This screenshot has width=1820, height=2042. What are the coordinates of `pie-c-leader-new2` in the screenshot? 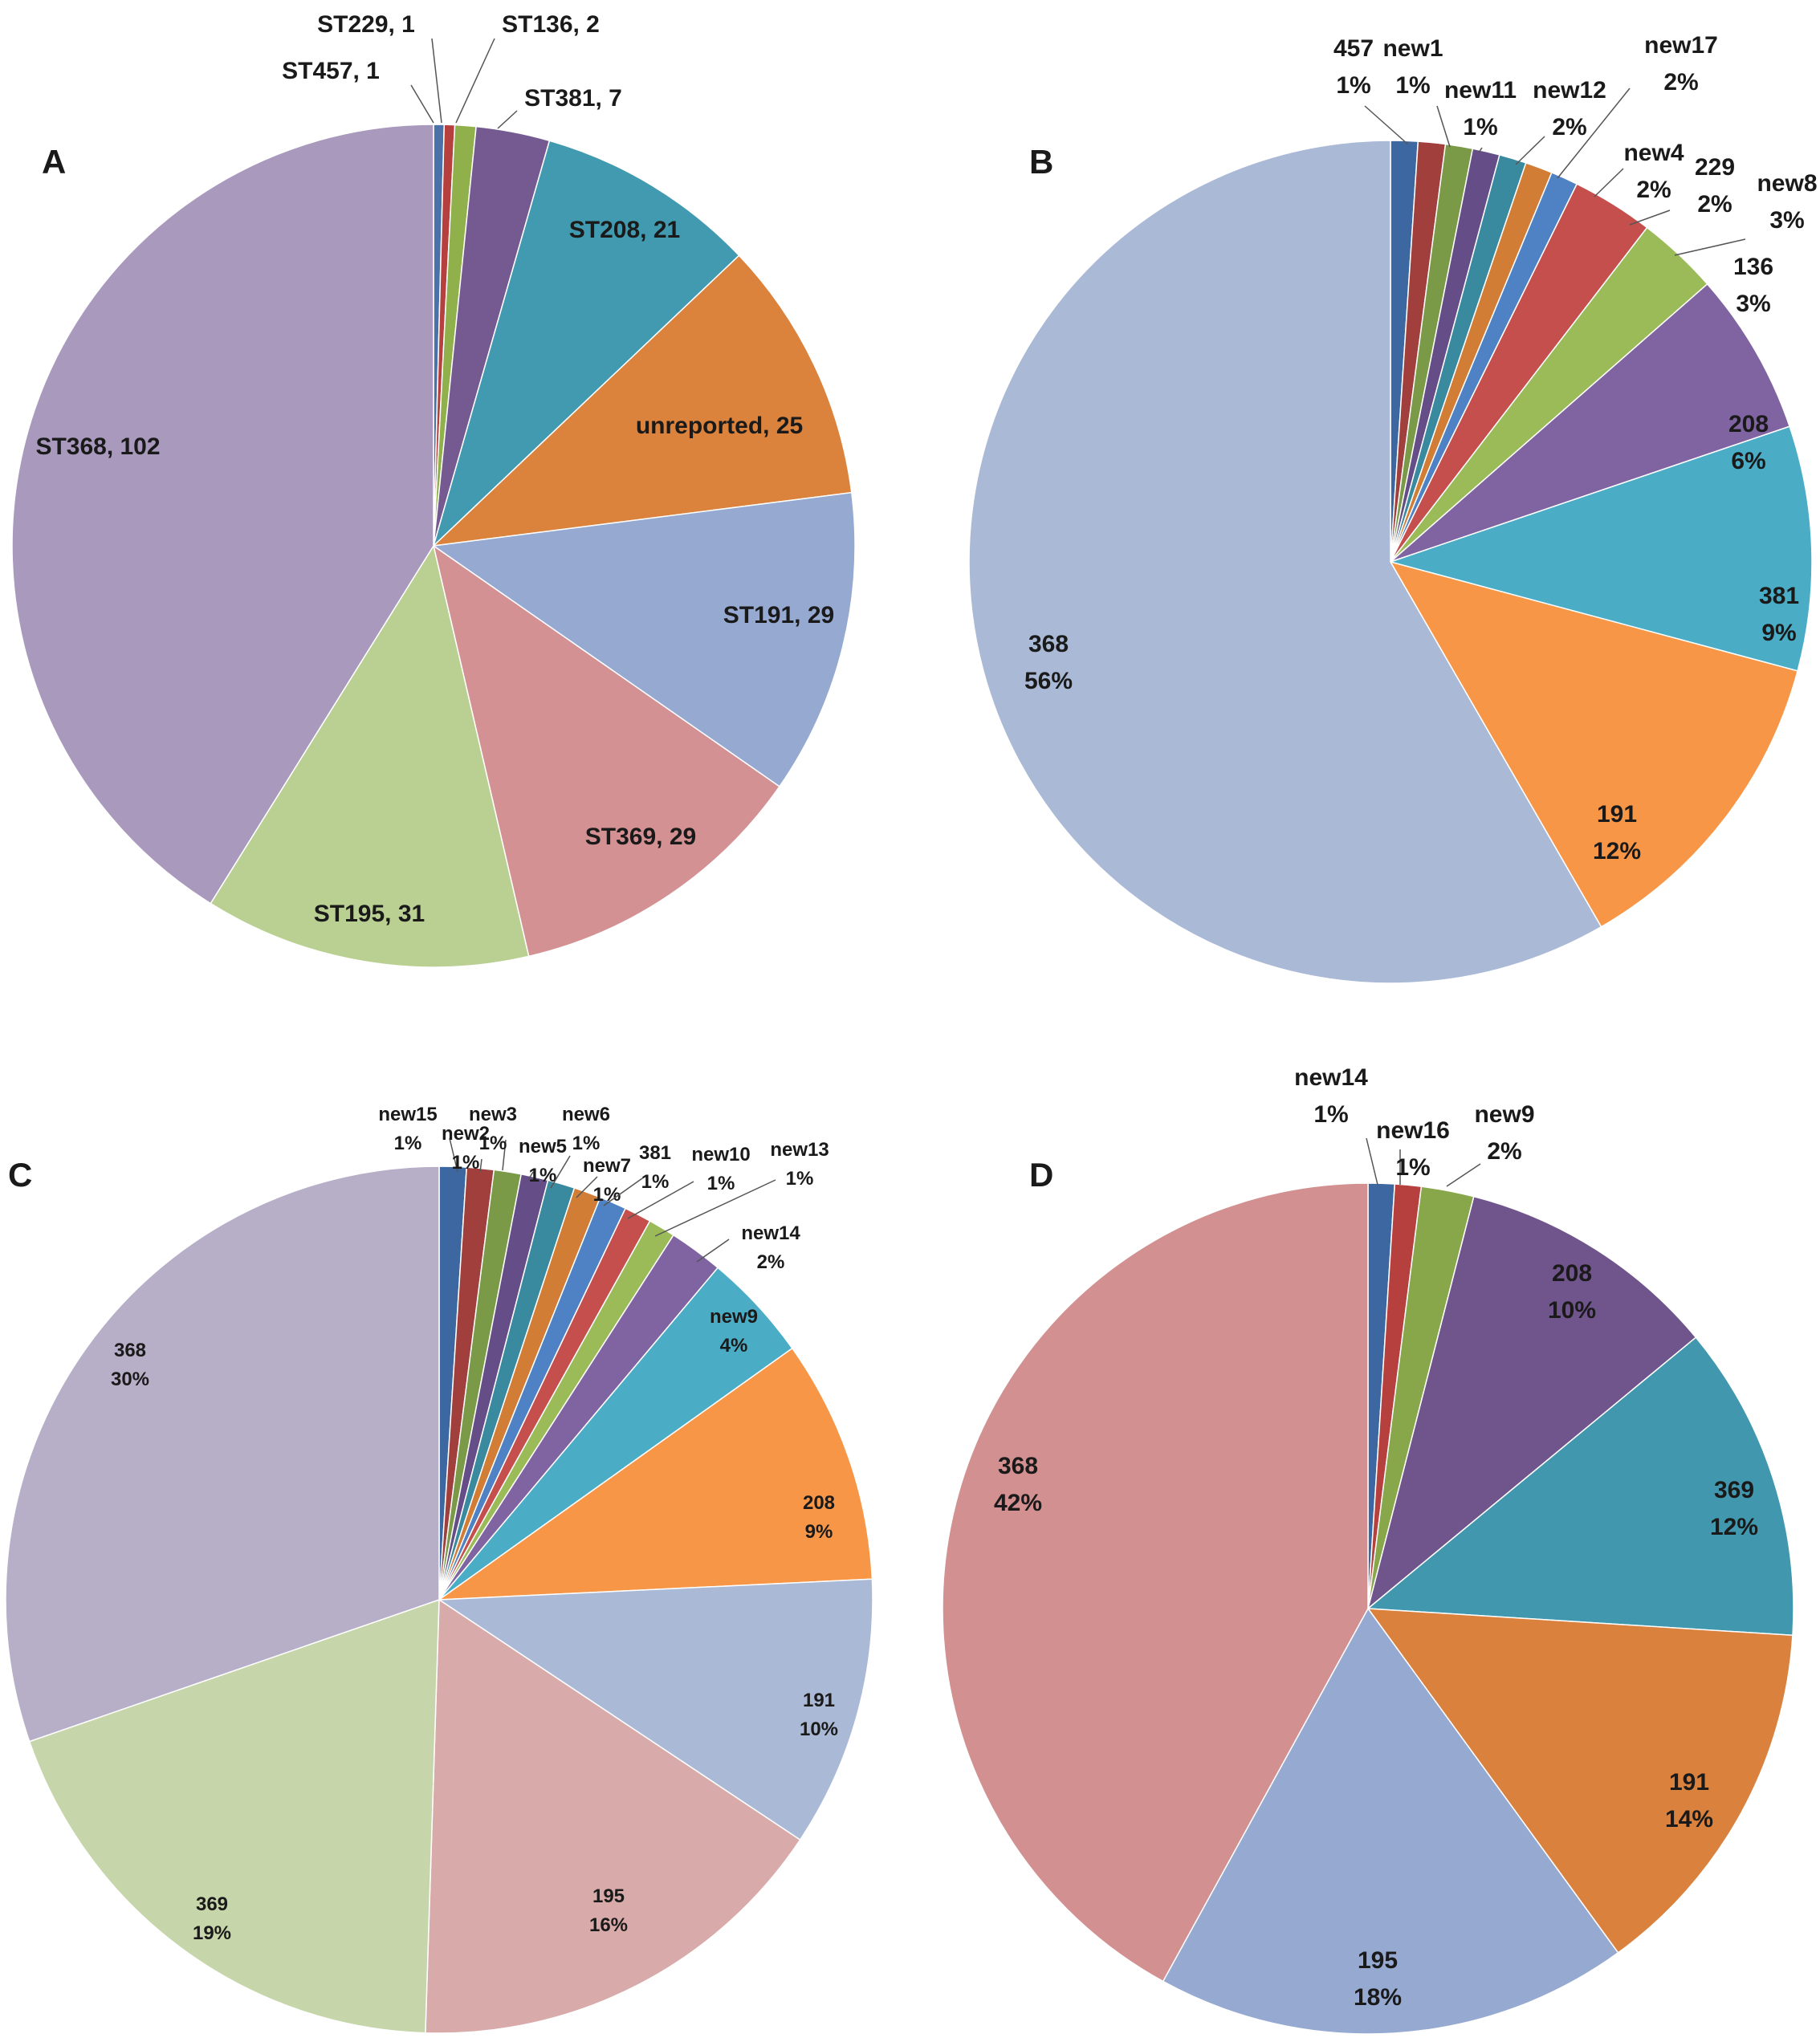 It's located at (481, 1165).